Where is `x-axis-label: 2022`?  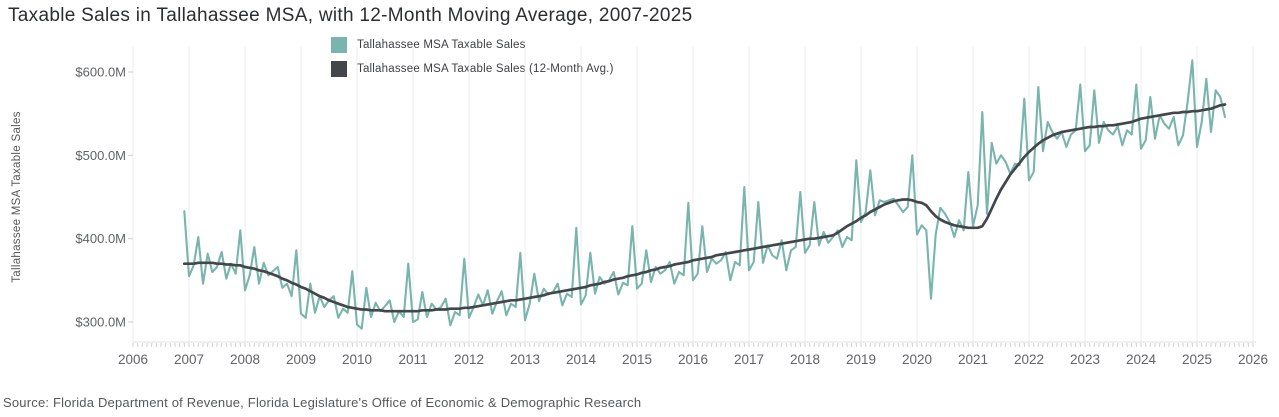 x-axis-label: 2022 is located at coordinates (1029, 359).